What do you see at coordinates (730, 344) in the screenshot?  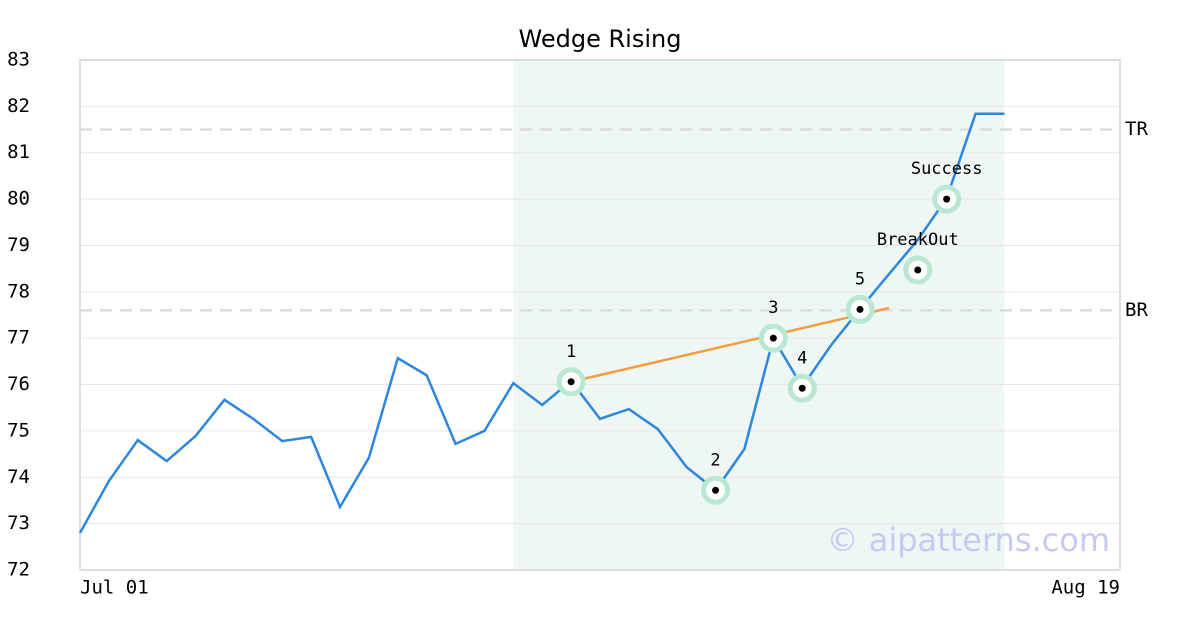 I see `trend-line` at bounding box center [730, 344].